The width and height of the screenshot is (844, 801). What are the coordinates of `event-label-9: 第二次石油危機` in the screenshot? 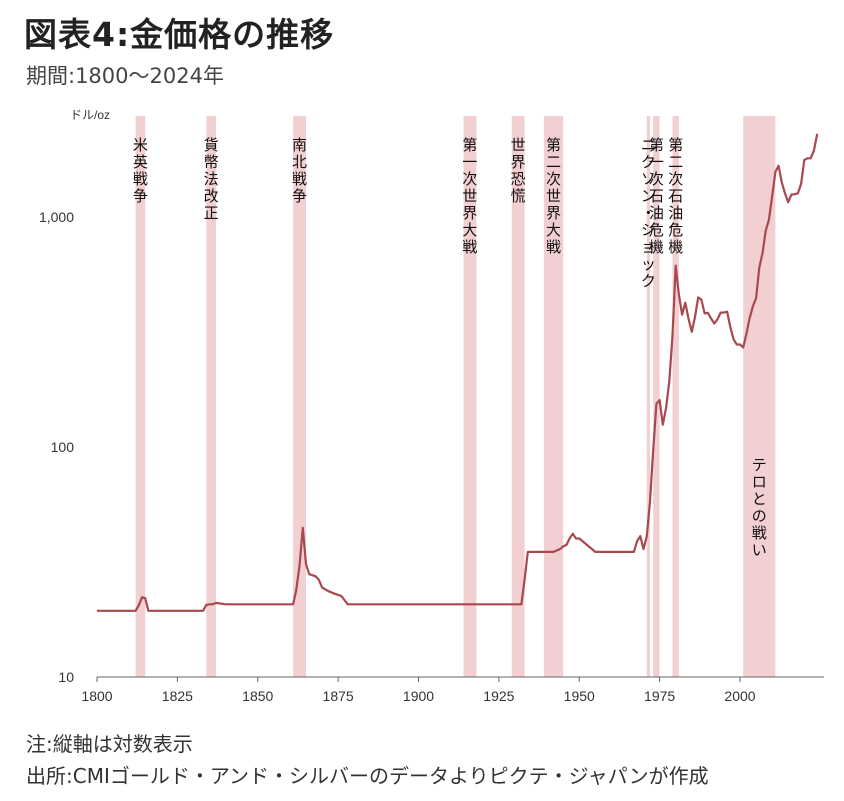 It's located at (675, 196).